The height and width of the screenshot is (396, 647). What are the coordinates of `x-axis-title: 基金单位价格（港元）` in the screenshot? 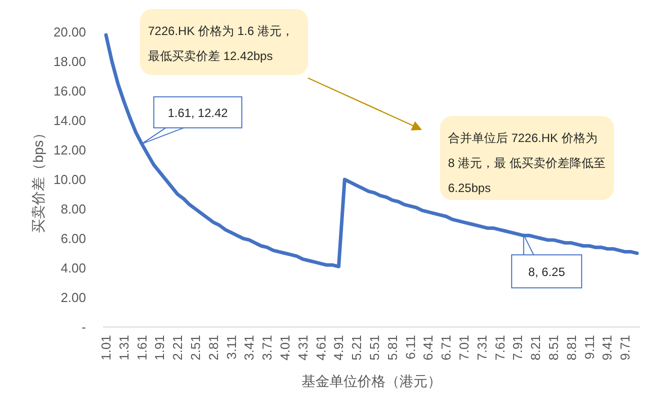 It's located at (372, 381).